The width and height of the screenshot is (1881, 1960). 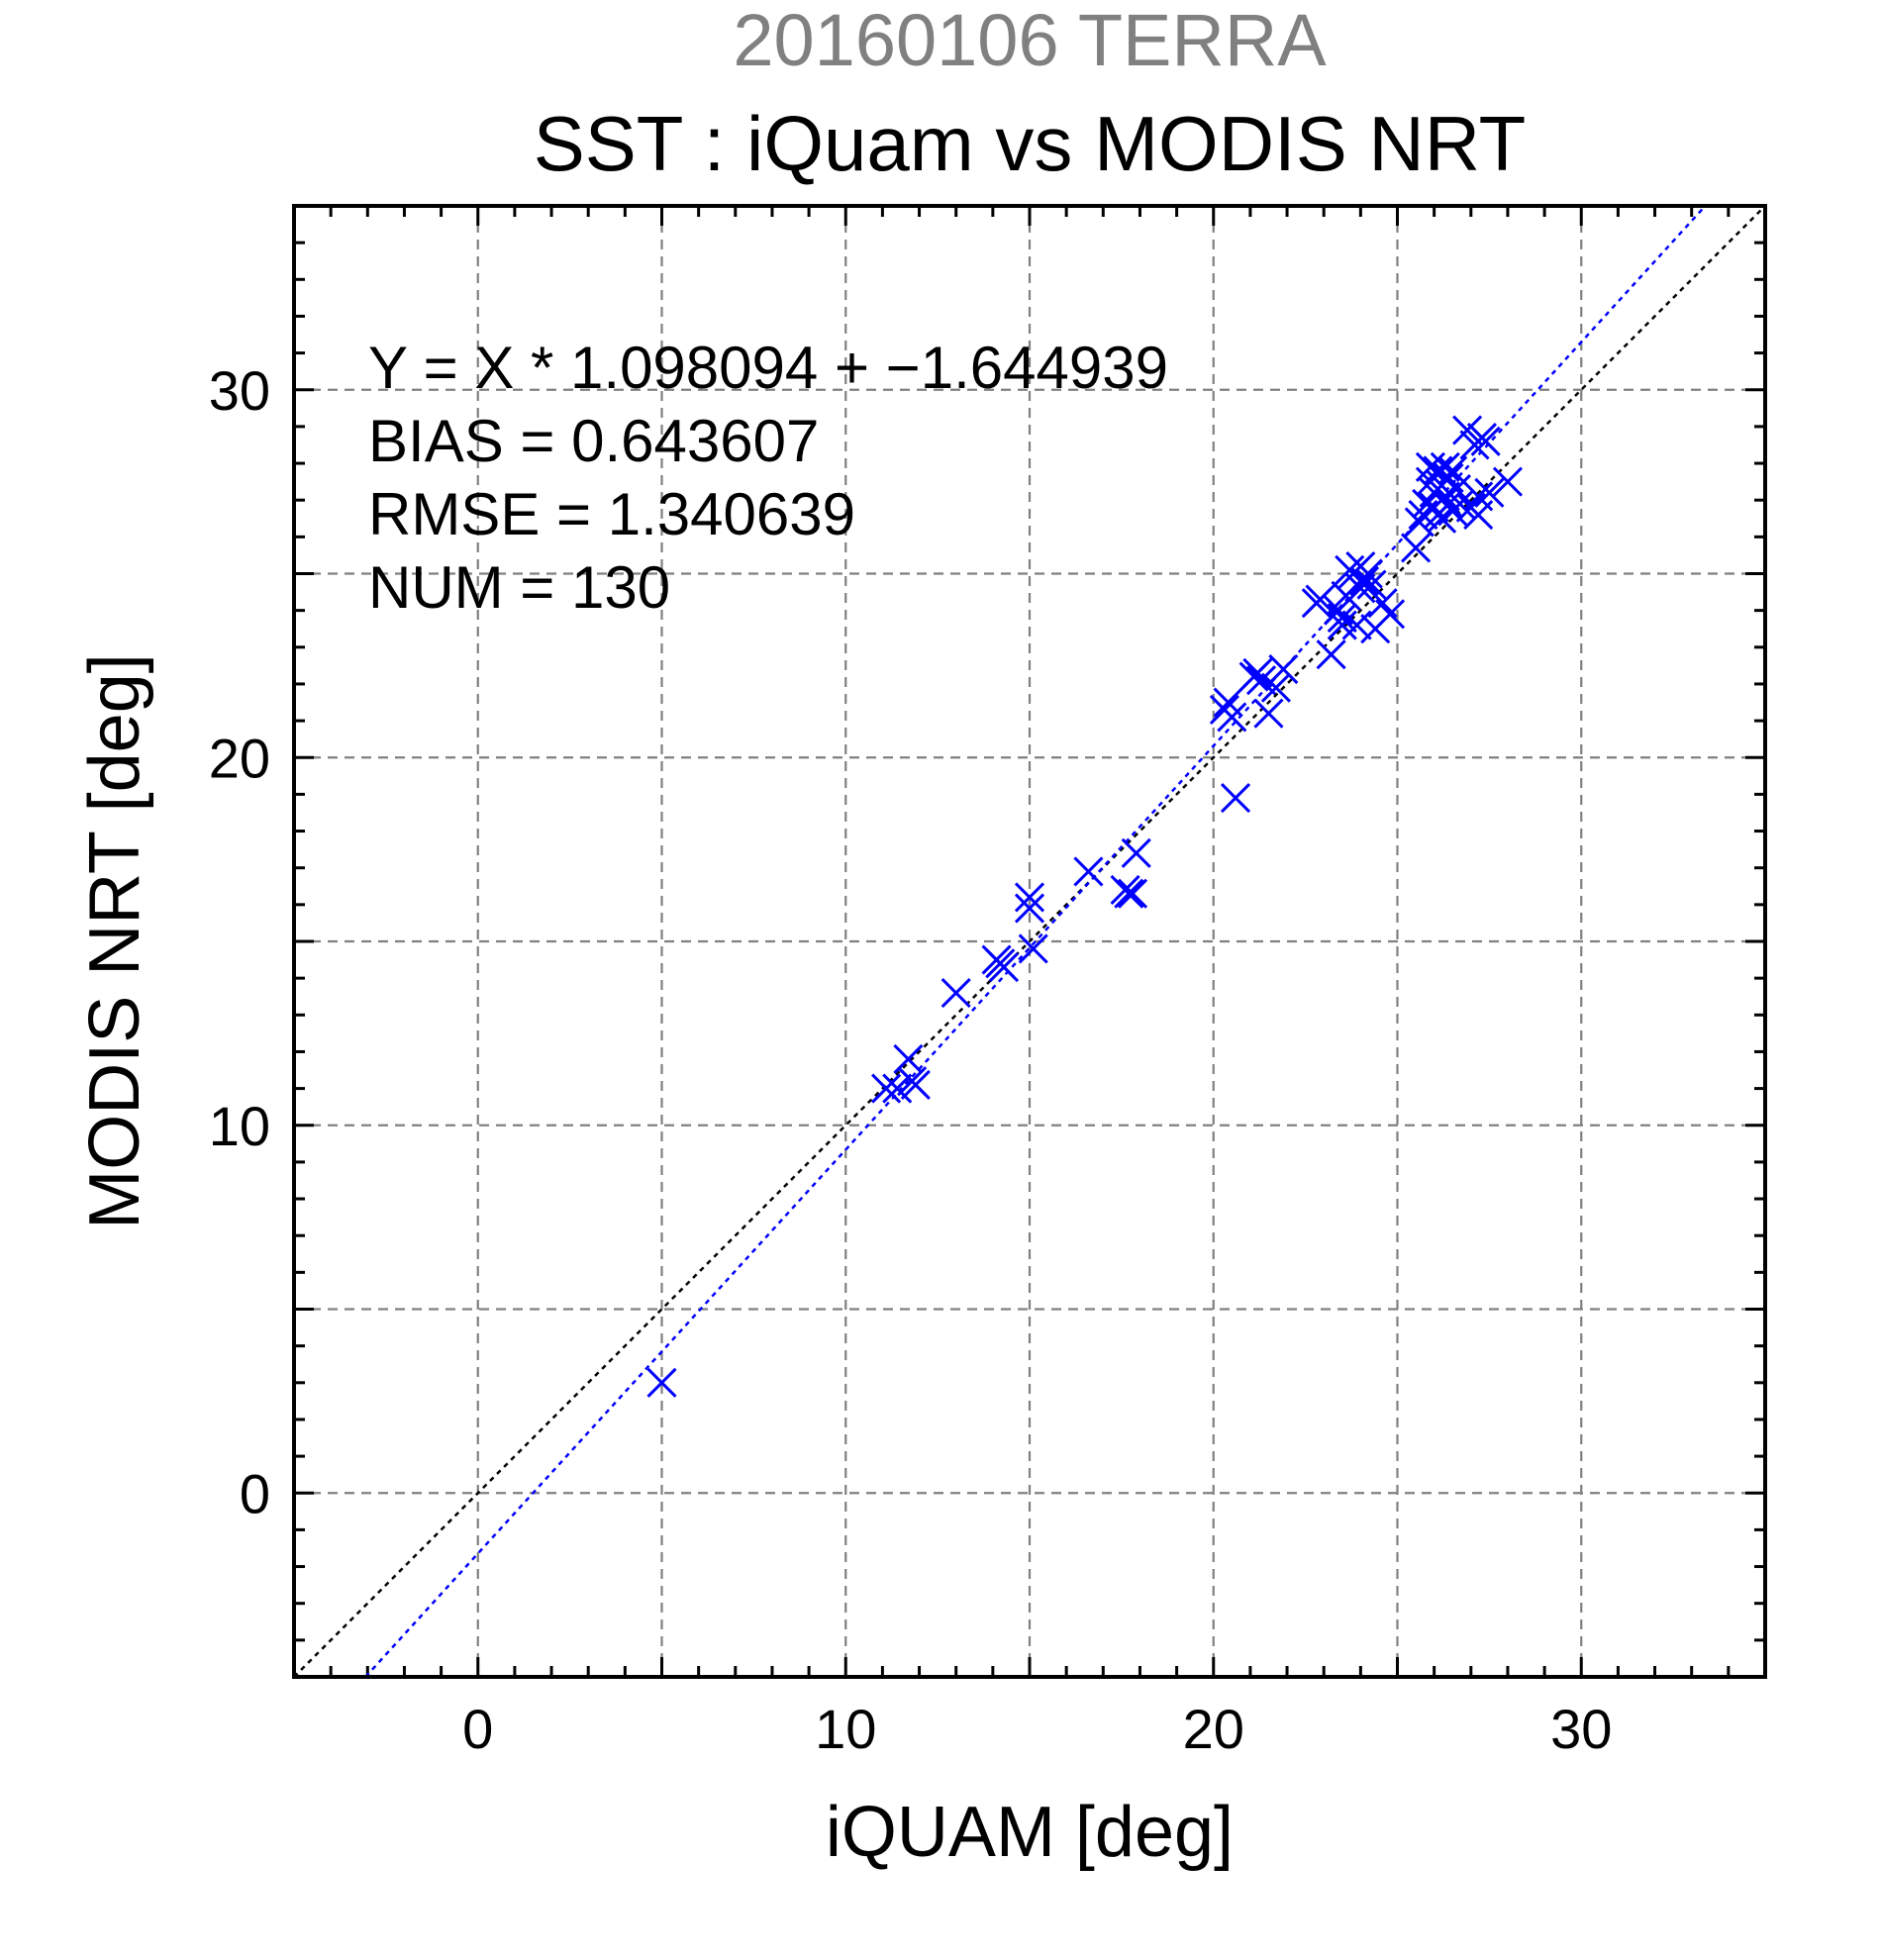 What do you see at coordinates (1030, 1832) in the screenshot?
I see `x-axis-title: iQUAM [deg]` at bounding box center [1030, 1832].